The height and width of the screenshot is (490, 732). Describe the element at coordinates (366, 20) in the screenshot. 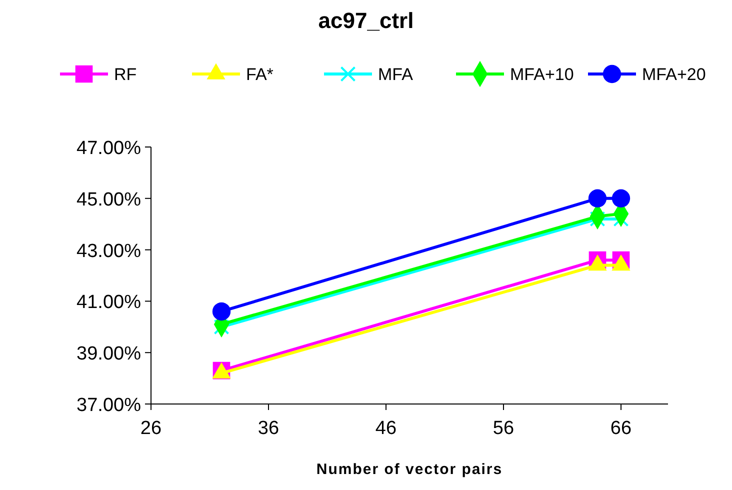

I see `chart-title: ac97_ctrl` at that location.